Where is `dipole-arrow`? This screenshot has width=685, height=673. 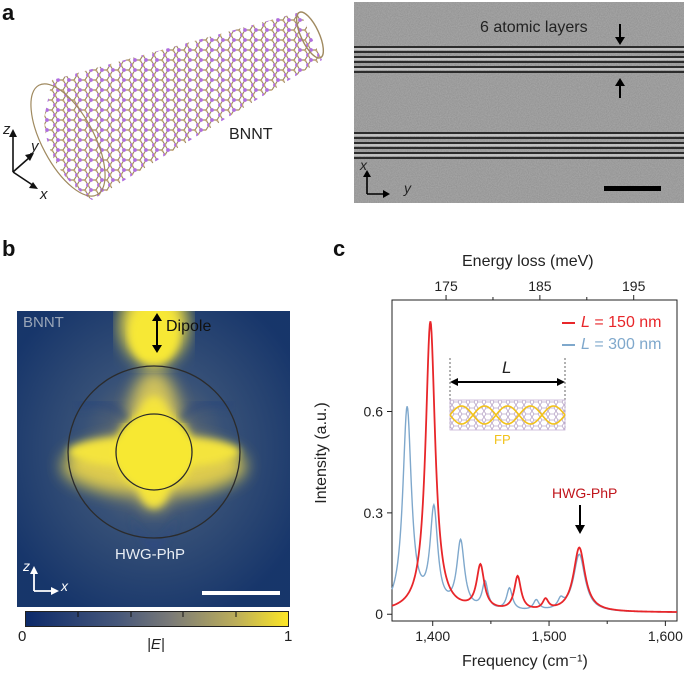
dipole-arrow is located at coordinates (157, 333).